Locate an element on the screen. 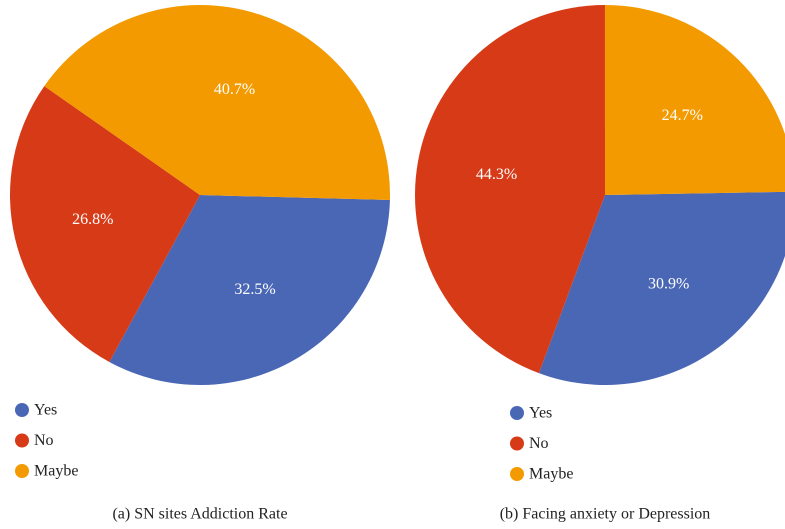 Image resolution: width=785 pixels, height=529 pixels. slice-label: 30.9% is located at coordinates (668, 284).